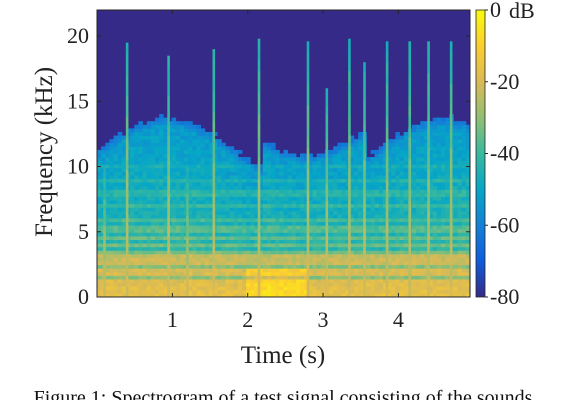  I want to click on x-tick-label: 3, so click(323, 319).